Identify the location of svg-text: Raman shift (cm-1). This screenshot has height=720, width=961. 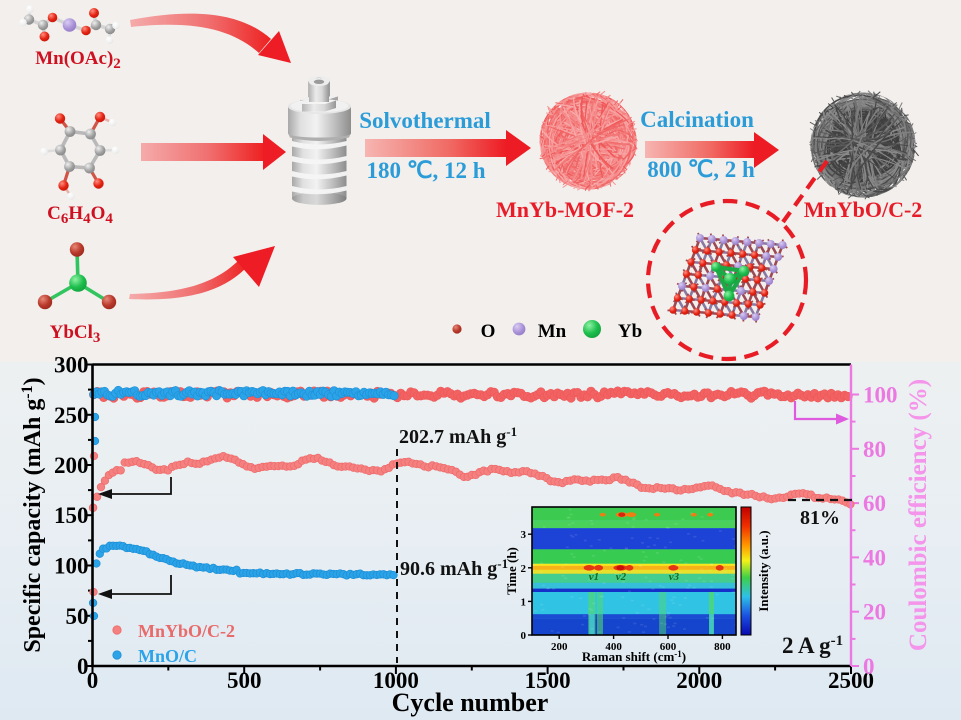
(634, 656).